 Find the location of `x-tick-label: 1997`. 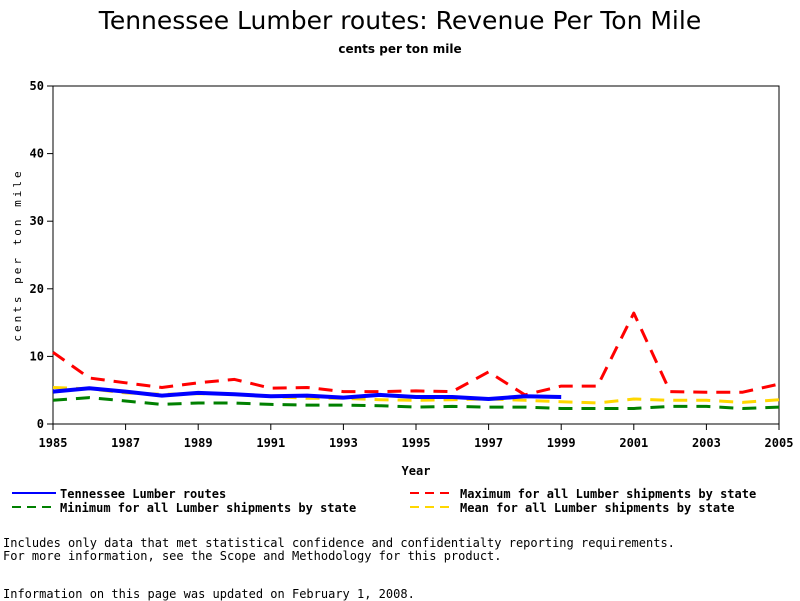

x-tick-label: 1997 is located at coordinates (488, 443).